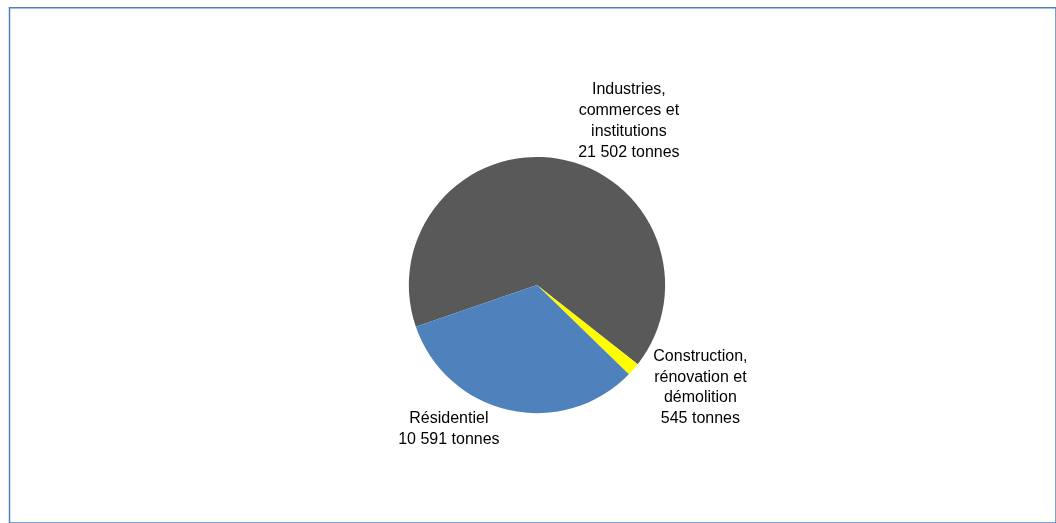 The image size is (1056, 523). What do you see at coordinates (700, 418) in the screenshot?
I see `data-label: 545 tonnes` at bounding box center [700, 418].